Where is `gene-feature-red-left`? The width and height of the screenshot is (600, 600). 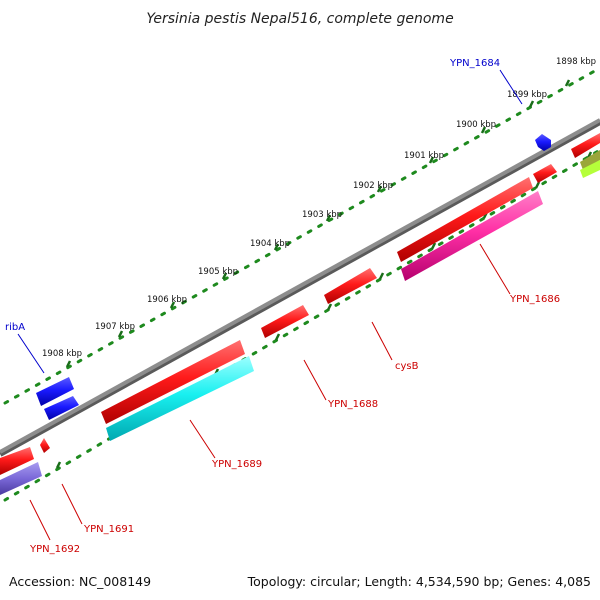
gene-feature-red-left is located at coordinates (17, 461).